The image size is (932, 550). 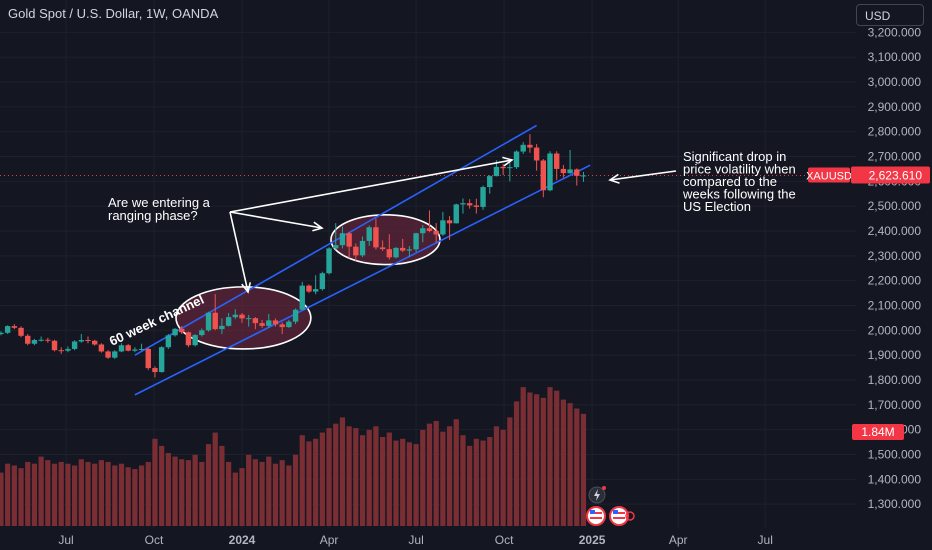 I want to click on price-tick-label: 2,200.000, so click(x=895, y=281).